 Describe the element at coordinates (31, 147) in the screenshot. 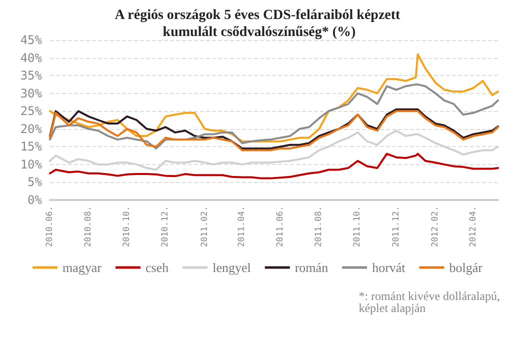

I see `y-tick-label: 15%` at that location.